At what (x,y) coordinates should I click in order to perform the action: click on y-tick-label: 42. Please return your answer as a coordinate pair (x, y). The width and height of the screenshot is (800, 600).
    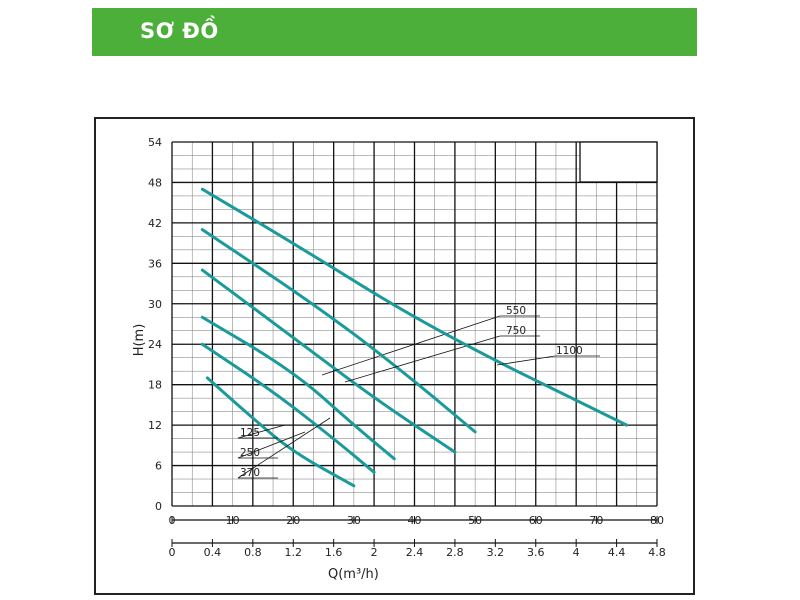
    Looking at the image, I should click on (155, 223).